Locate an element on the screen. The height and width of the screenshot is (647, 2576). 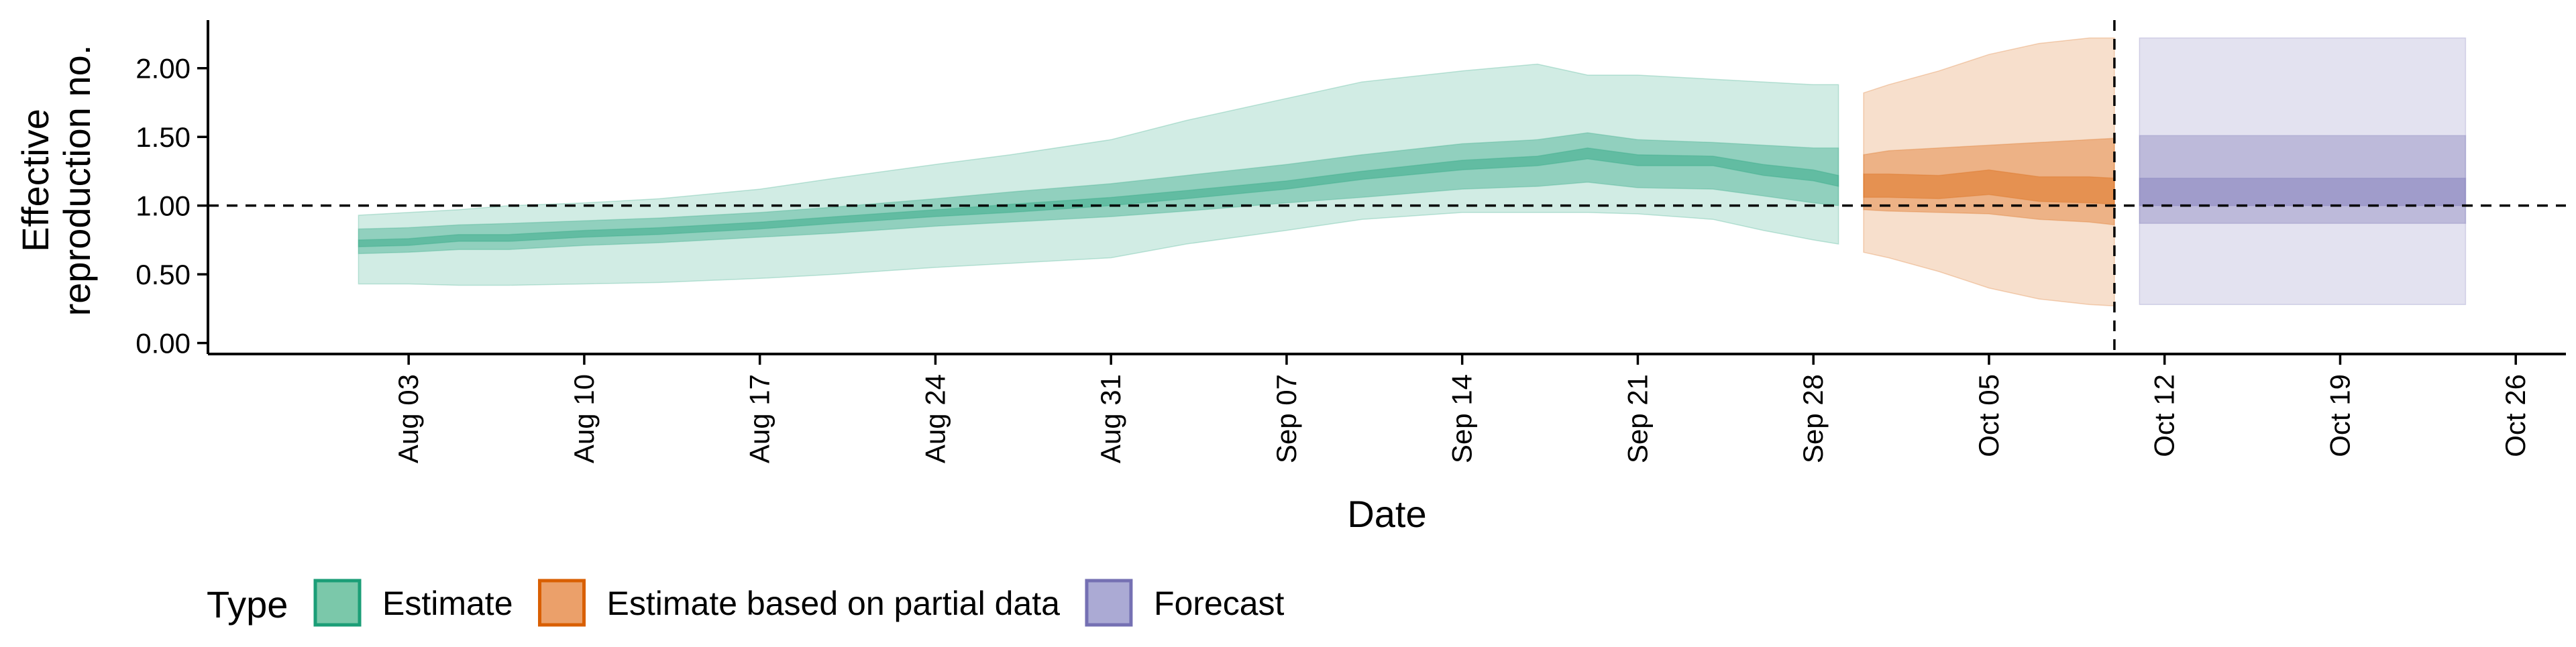
x-tick-label: Aug 31 is located at coordinates (1110, 418).